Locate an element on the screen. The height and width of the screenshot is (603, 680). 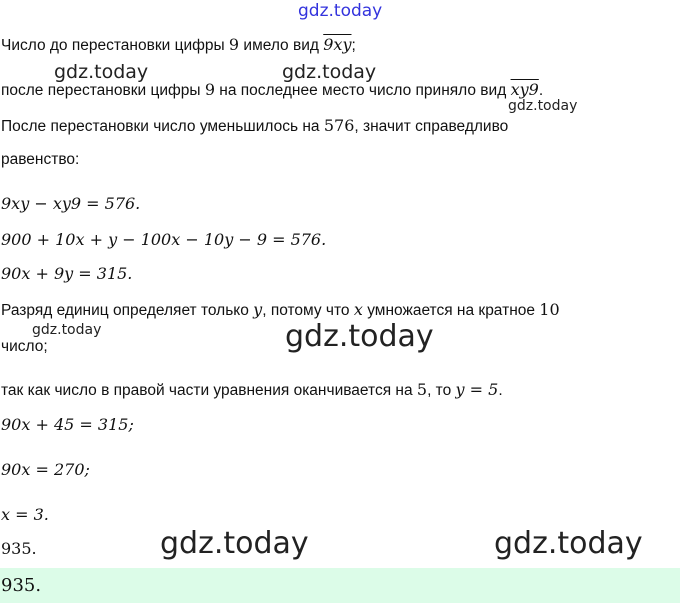
text: после перестановки цифры is located at coordinates (103, 90).